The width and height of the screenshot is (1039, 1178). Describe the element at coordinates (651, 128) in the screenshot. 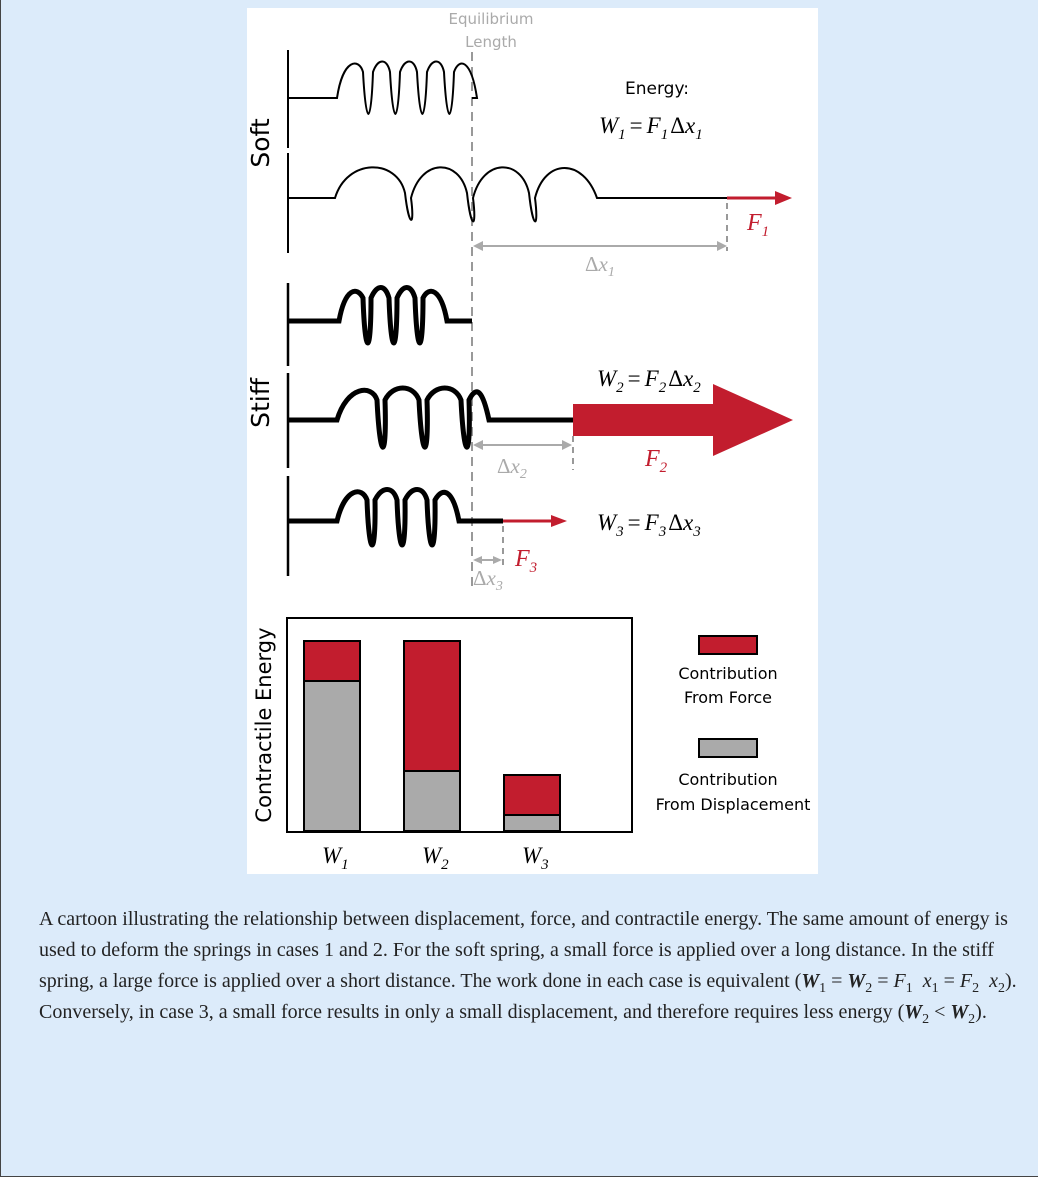

I see `w1-equation: W1 = F1Δx1` at that location.